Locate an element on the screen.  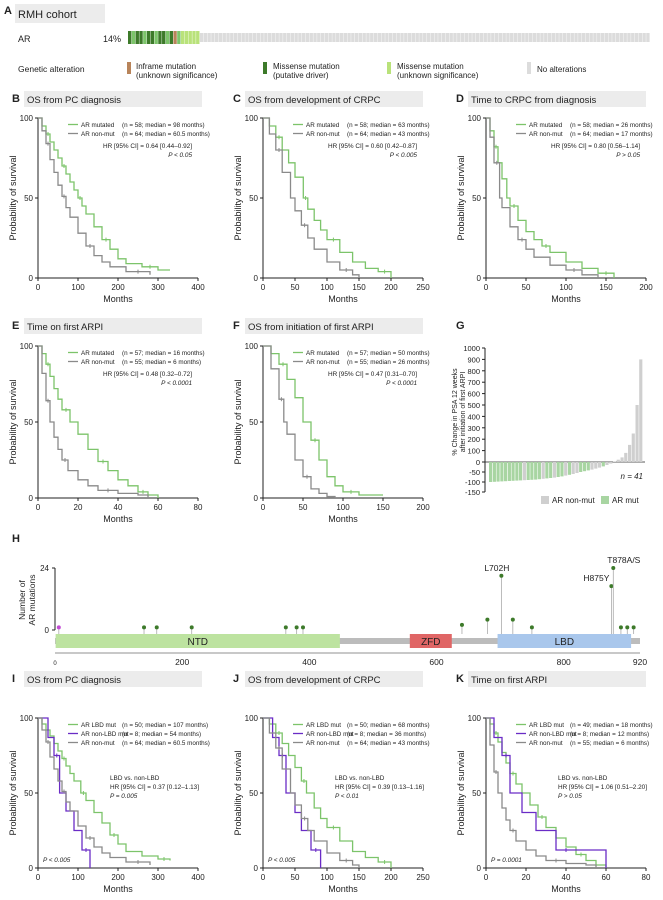
panel-f-x-tick-label: 0 is located at coordinates (263, 507).